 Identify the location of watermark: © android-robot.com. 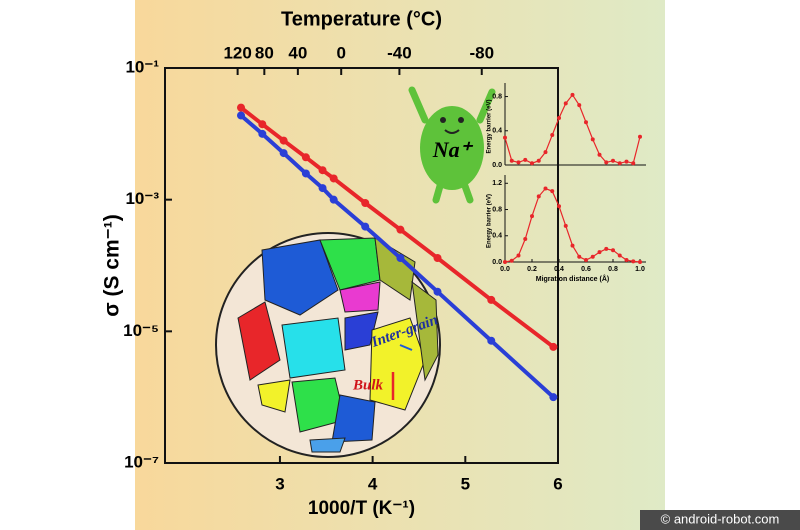
(720, 518).